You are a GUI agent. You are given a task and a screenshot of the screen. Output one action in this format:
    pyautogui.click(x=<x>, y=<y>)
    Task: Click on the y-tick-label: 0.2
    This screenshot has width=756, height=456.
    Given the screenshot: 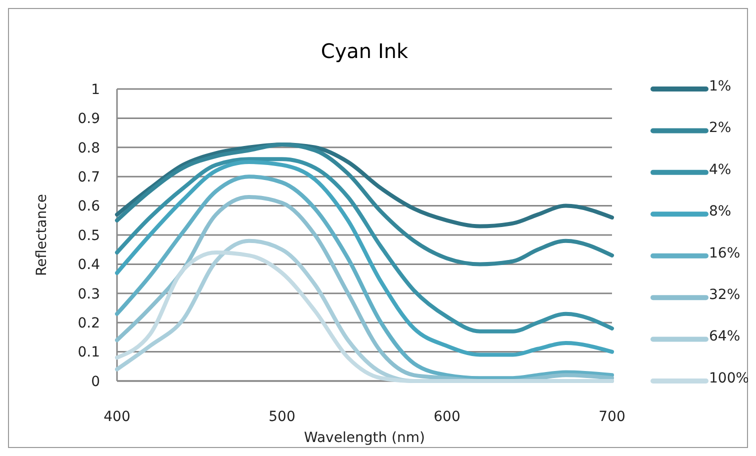 What is the action you would take?
    pyautogui.click(x=89, y=324)
    